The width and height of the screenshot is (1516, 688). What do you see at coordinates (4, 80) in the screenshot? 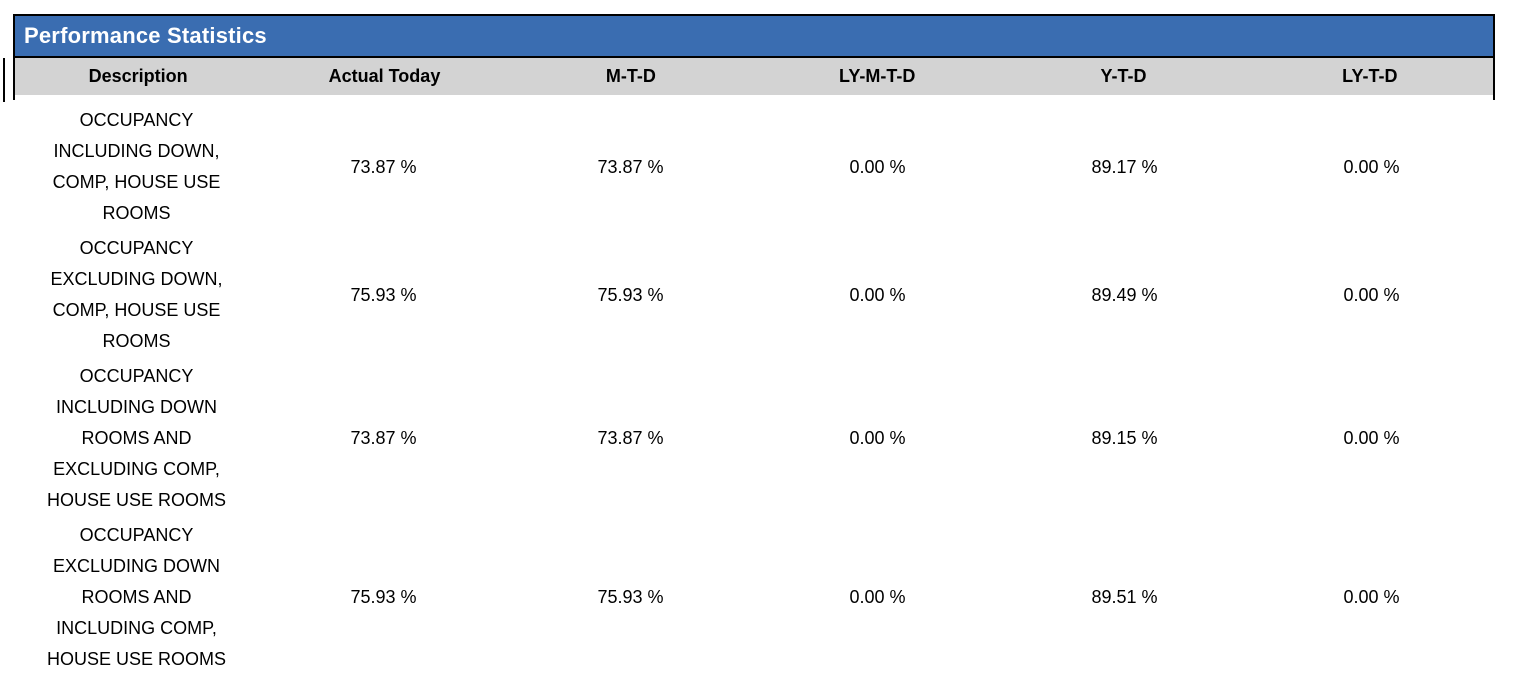
I see `page-edge-border` at bounding box center [4, 80].